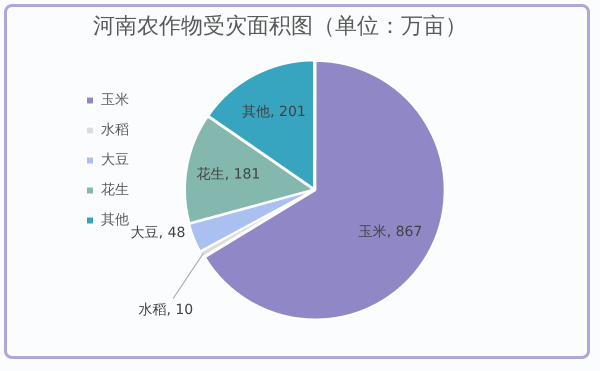 The width and height of the screenshot is (600, 371). Describe the element at coordinates (115, 130) in the screenshot. I see `legend-label: 水稻` at that location.